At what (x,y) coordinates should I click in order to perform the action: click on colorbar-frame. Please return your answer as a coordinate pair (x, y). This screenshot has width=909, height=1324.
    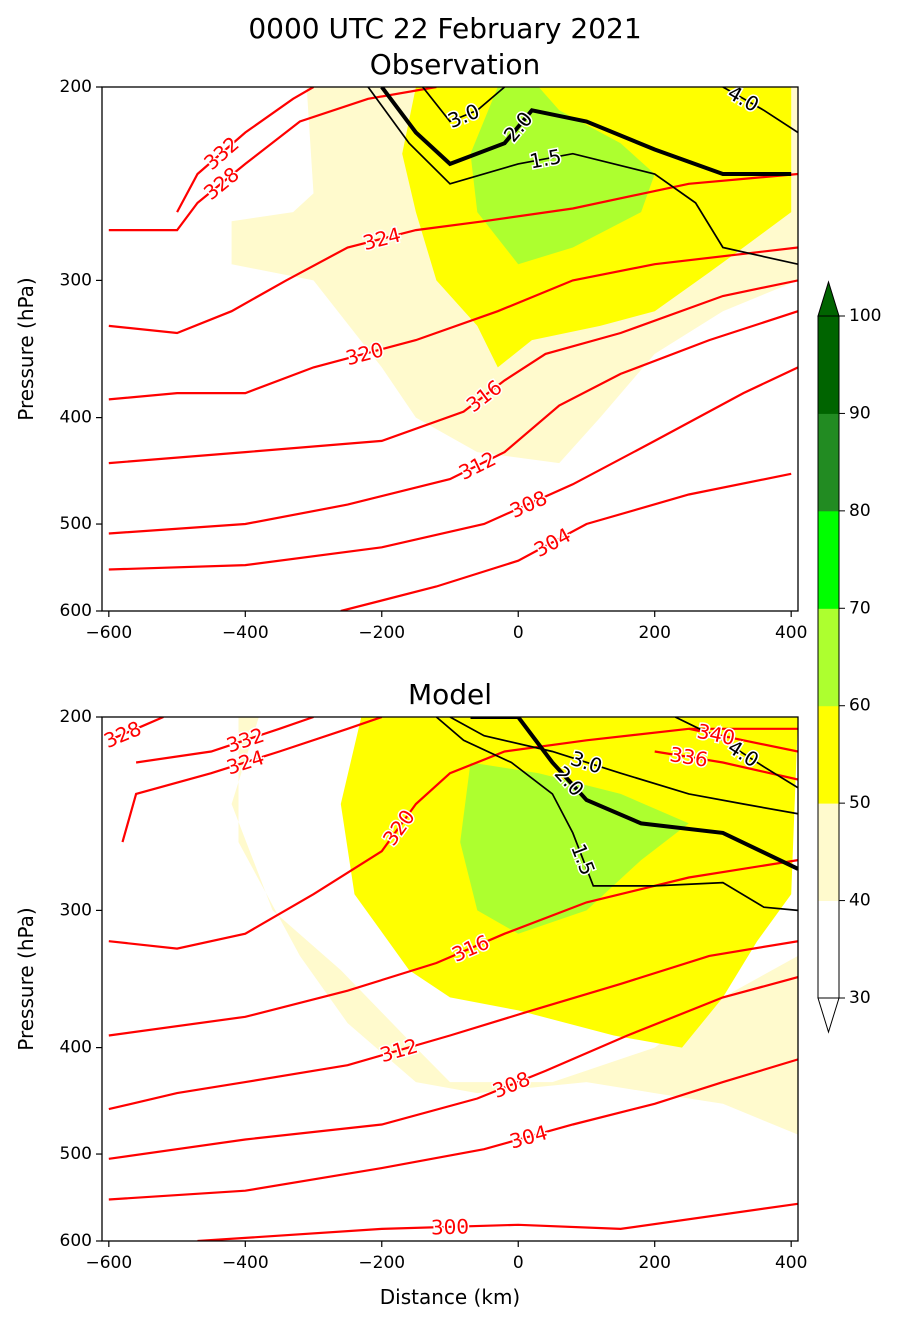
    Looking at the image, I should click on (828, 657).